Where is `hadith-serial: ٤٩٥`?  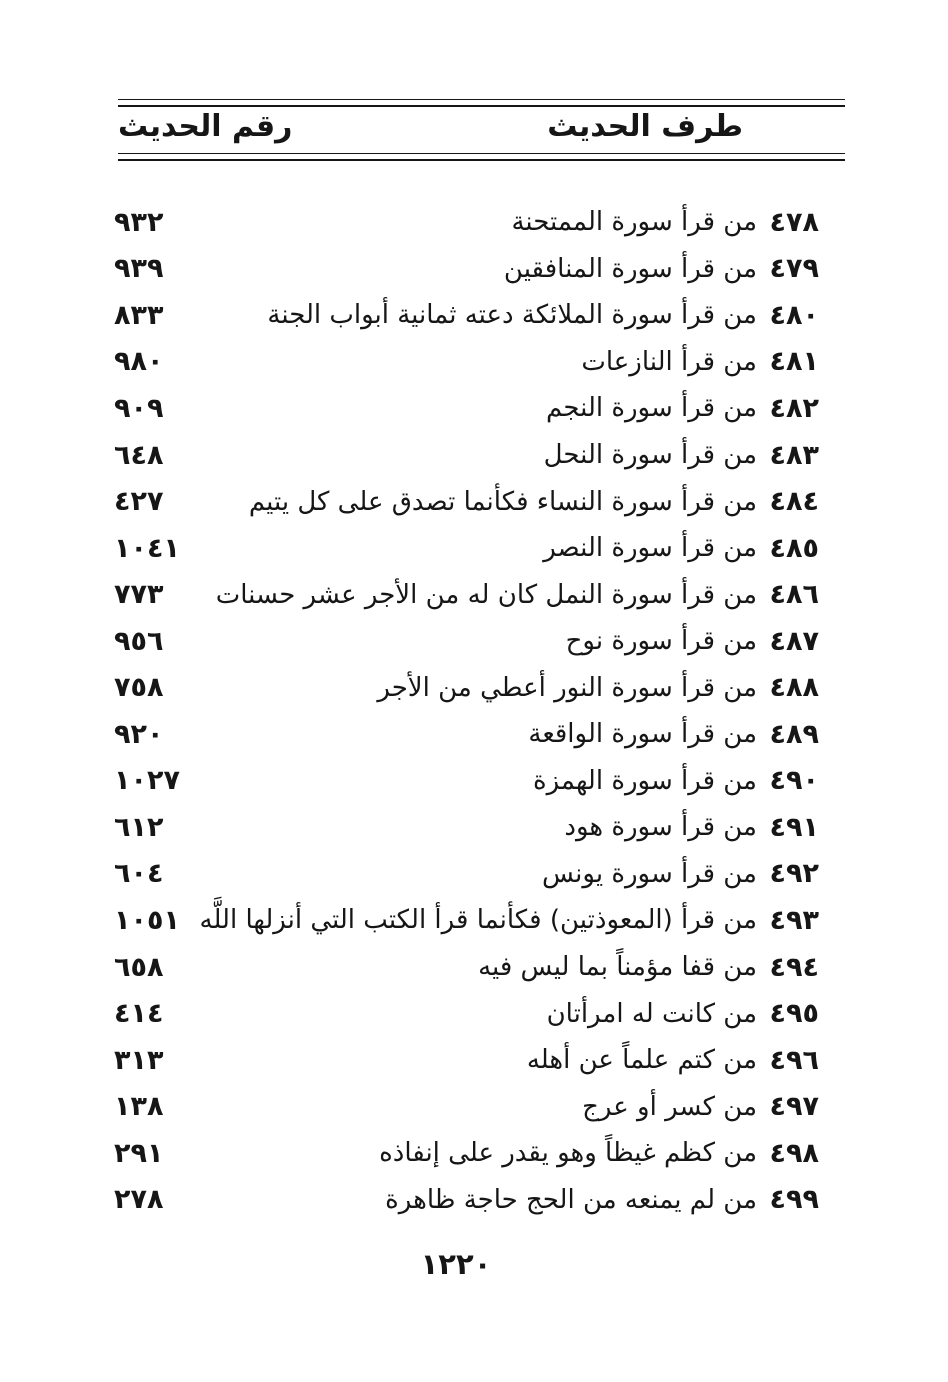
hadith-serial: ٤٩٥ is located at coordinates (794, 1014).